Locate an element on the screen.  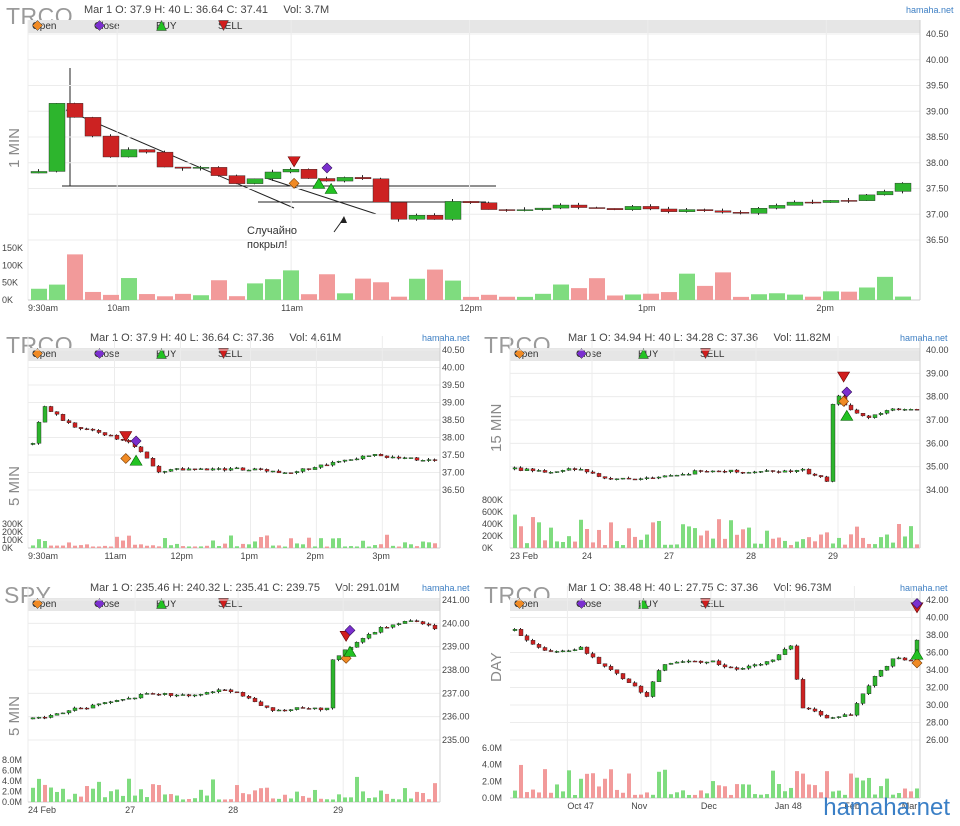
y-tick-label: 235.00 is located at coordinates (456, 740).